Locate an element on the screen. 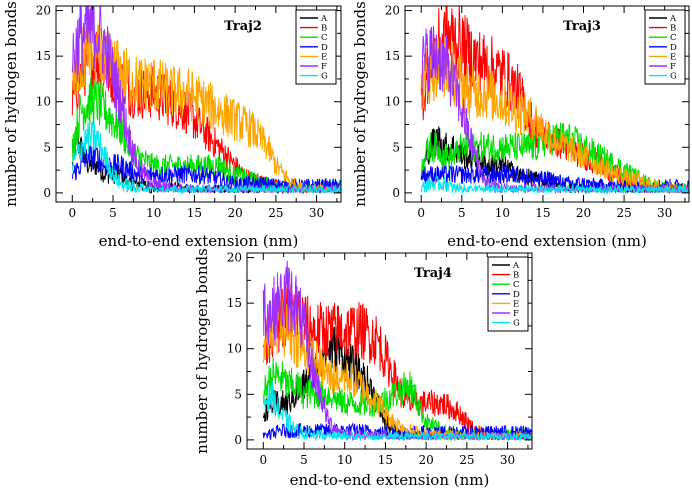 Image resolution: width=692 pixels, height=493 pixels. panel-title: Traj3 is located at coordinates (582, 26).